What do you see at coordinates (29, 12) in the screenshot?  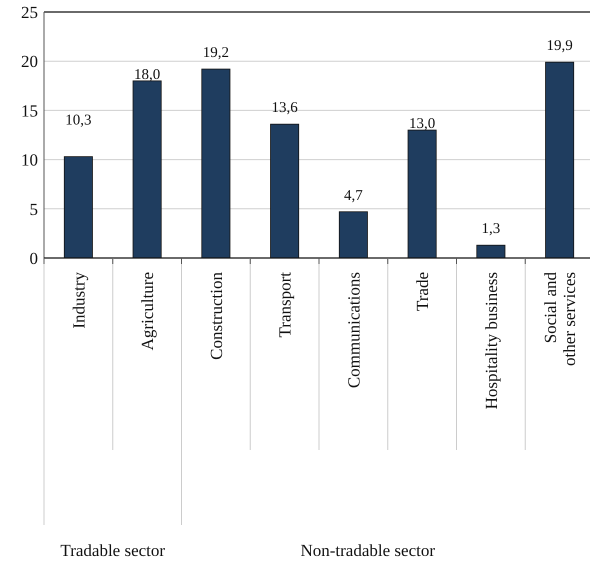 I see `y-tick-label: 25` at bounding box center [29, 12].